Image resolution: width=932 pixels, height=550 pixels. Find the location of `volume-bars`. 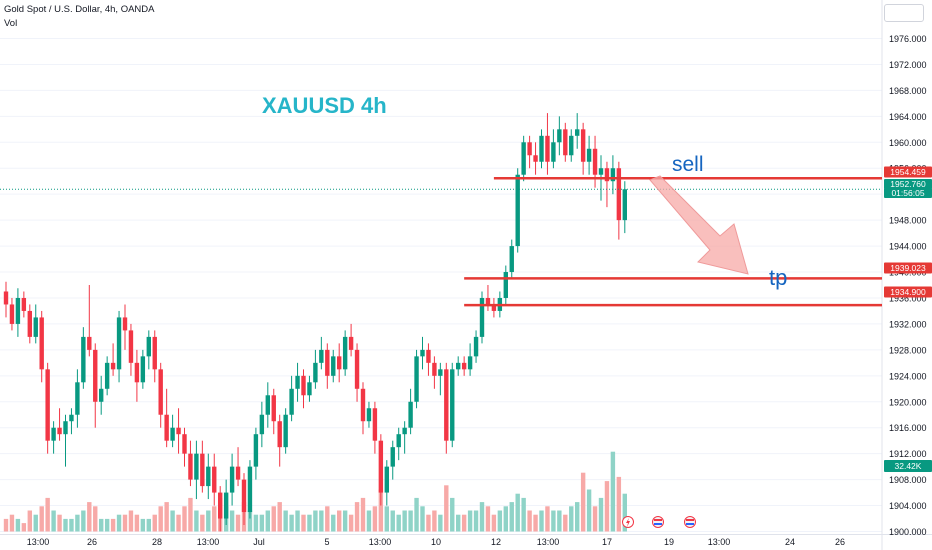

volume-bars is located at coordinates (315, 491).